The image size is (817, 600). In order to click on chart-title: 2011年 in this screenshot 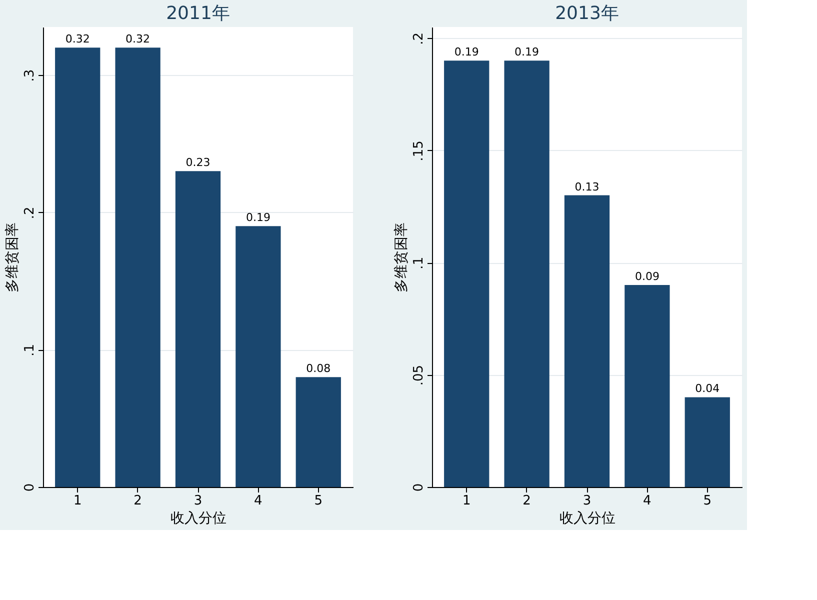, I will do `click(198, 13)`.